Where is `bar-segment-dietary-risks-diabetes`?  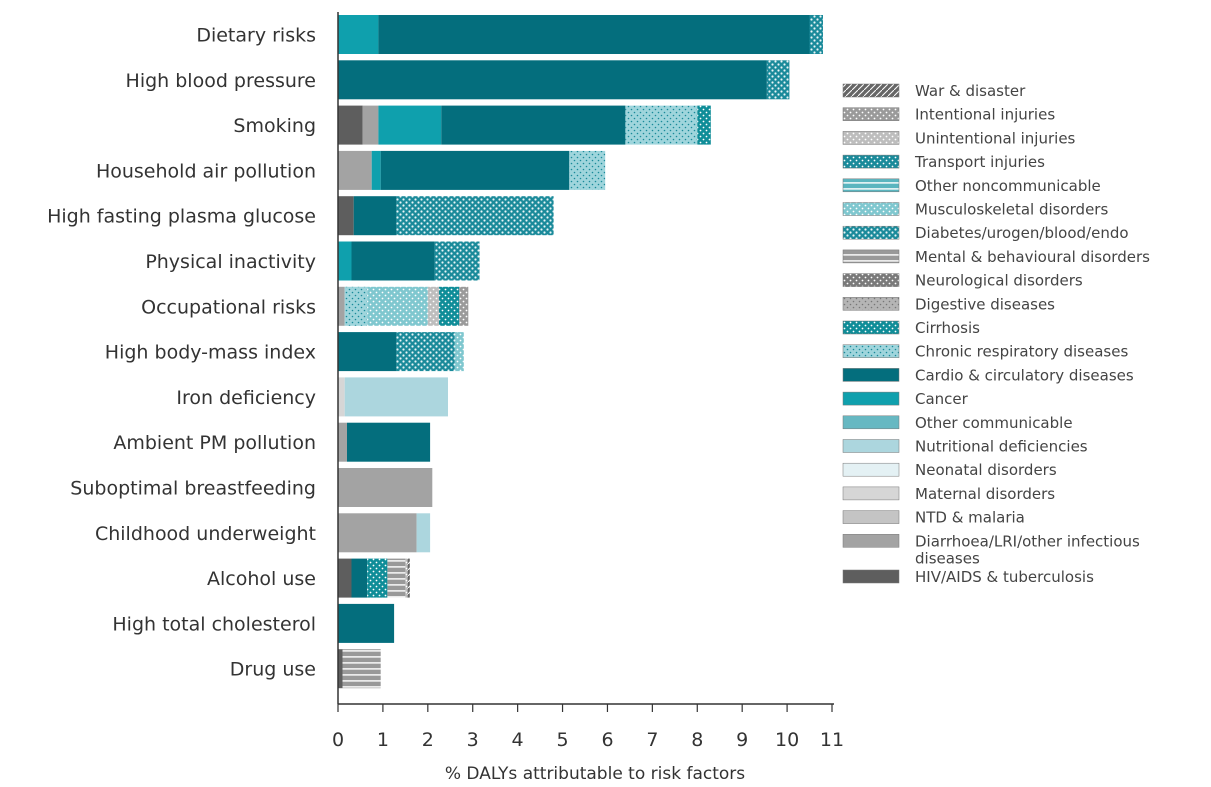
bar-segment-dietary-risks-diabetes is located at coordinates (816, 34).